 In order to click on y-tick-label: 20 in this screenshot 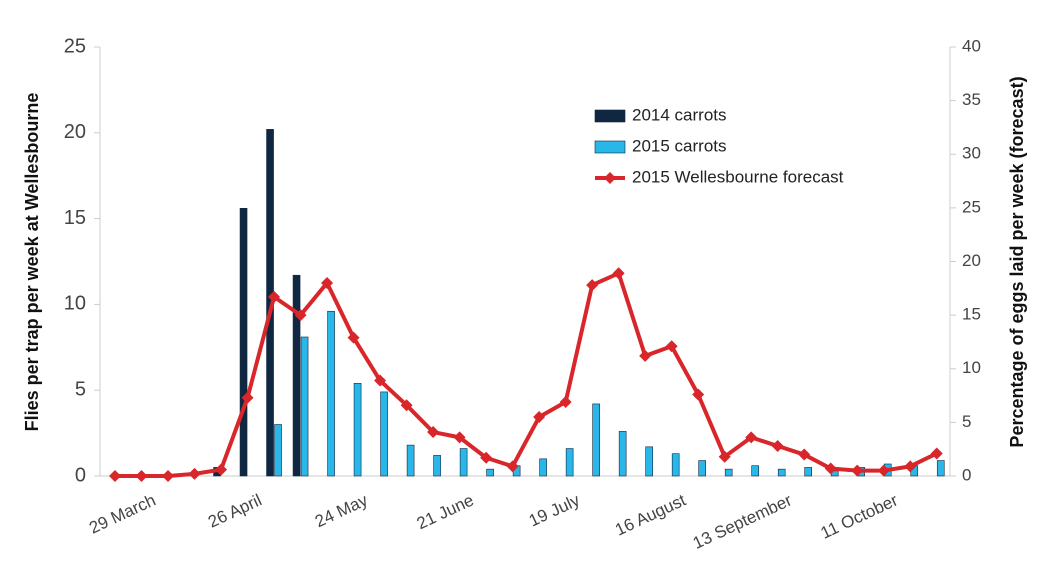, I will do `click(75, 132)`.